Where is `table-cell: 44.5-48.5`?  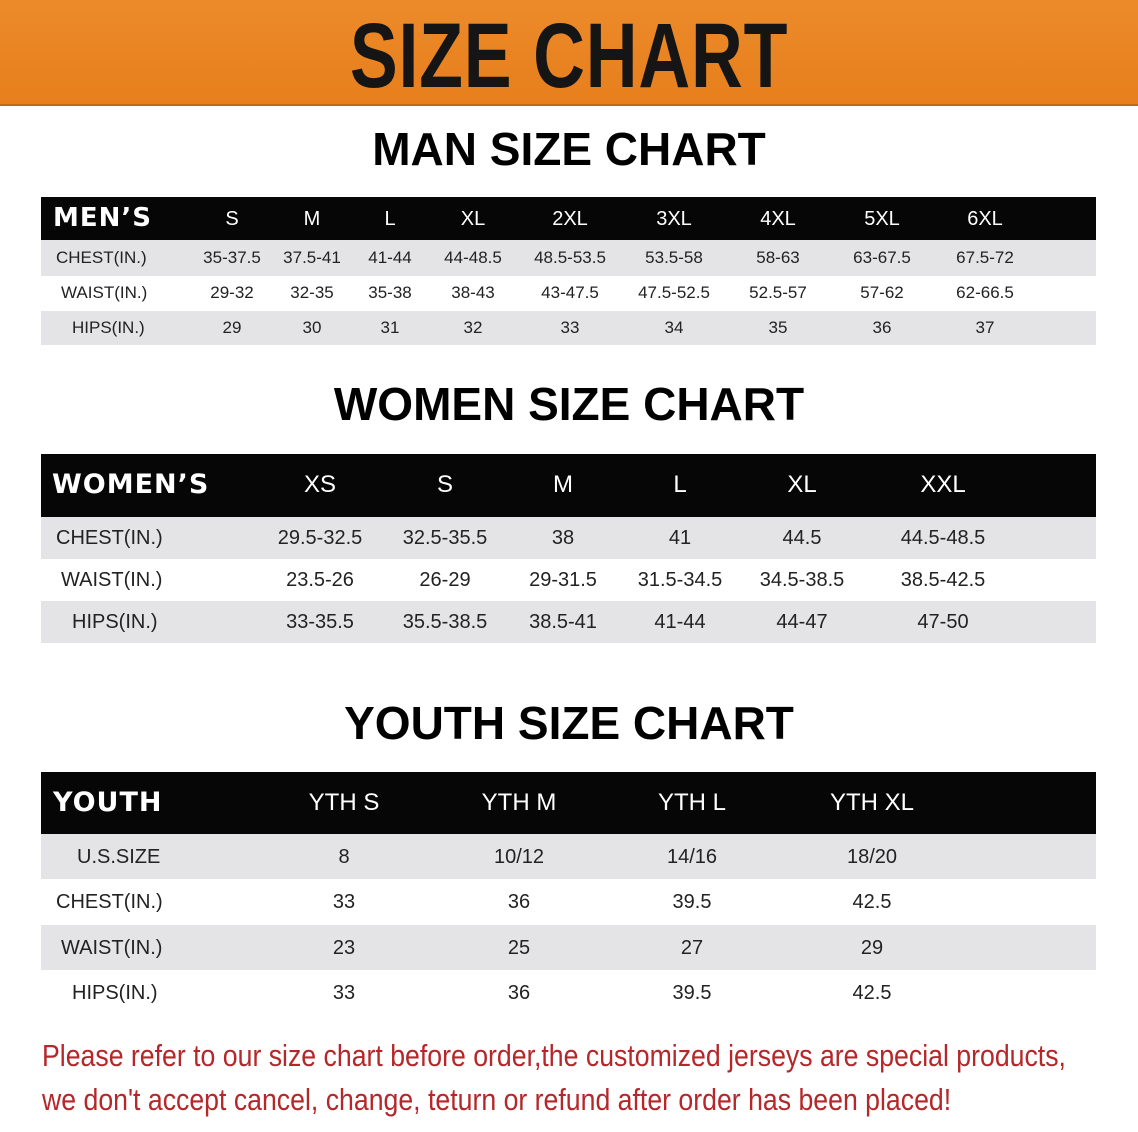
table-cell: 44.5-48.5 is located at coordinates (943, 538).